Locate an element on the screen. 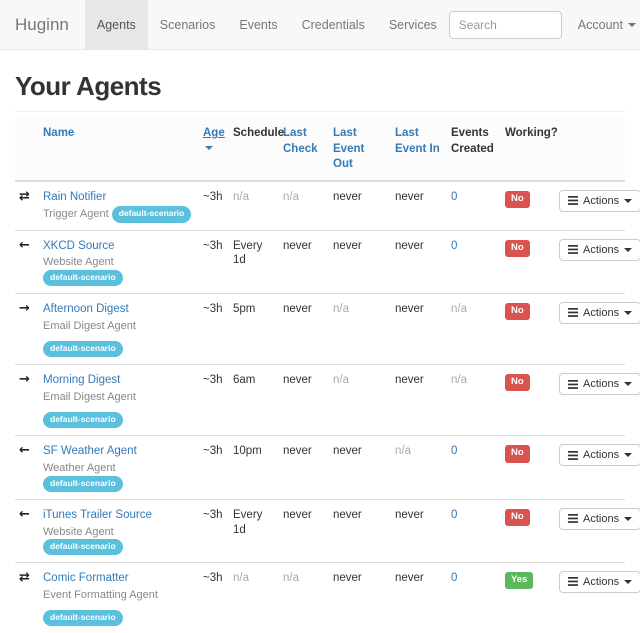  bidirectional-arrows-icon: ⇄ is located at coordinates (24, 577).